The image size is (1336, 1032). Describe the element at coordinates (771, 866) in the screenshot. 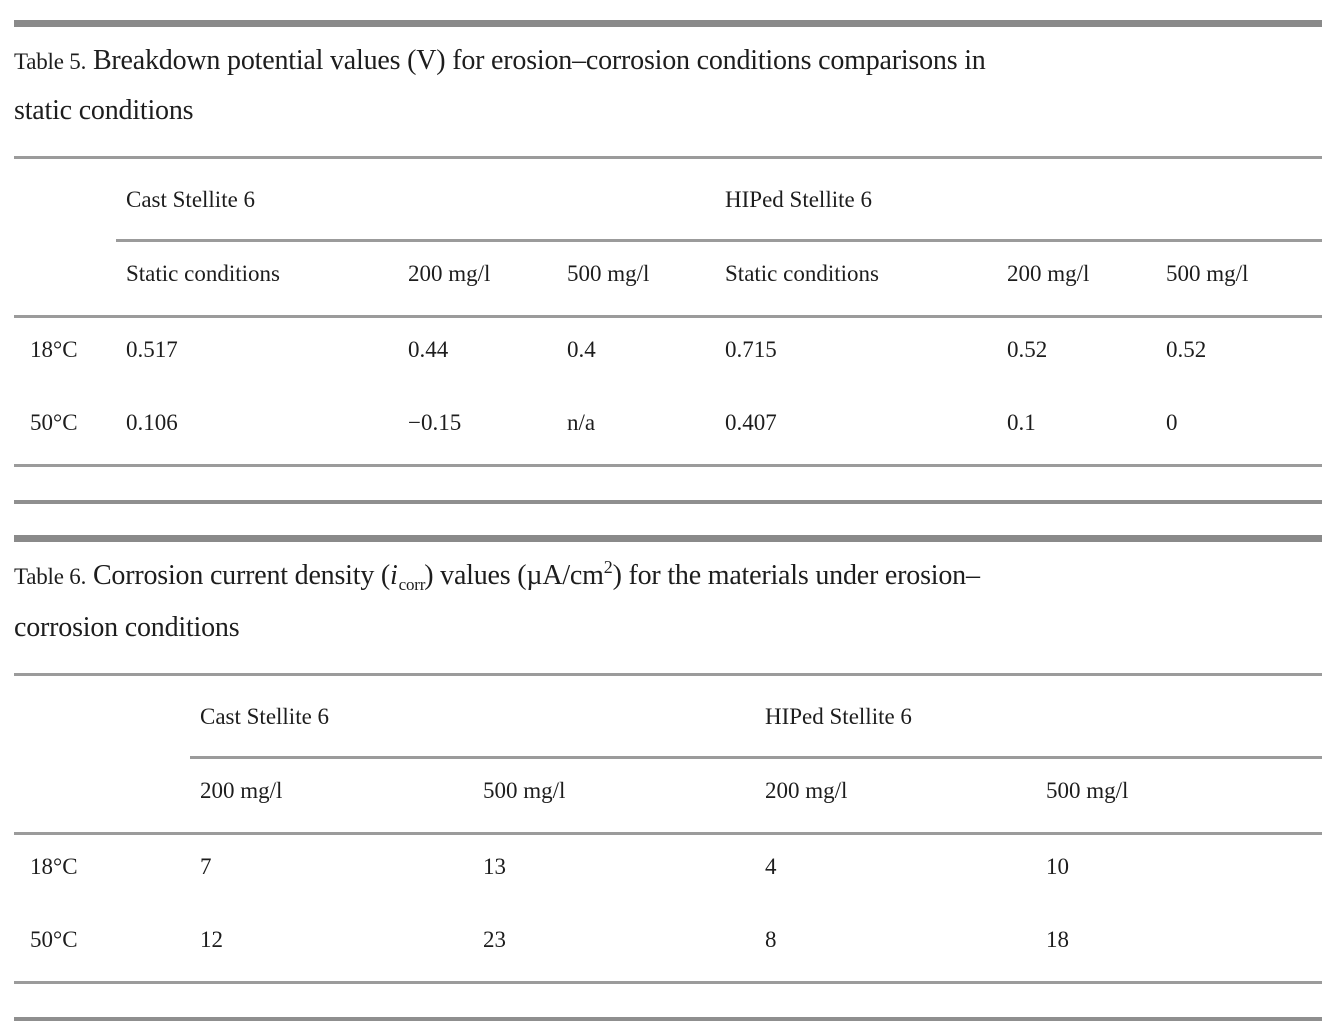

I see `table6-cell: 4` at that location.